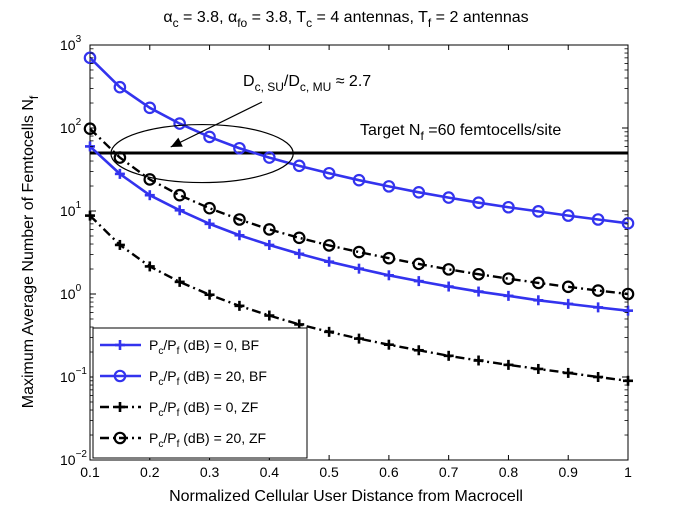 Image resolution: width=692 pixels, height=520 pixels. I want to click on legend-entry-1: Pc/Pf (dB) = 0, BF, so click(179, 347).